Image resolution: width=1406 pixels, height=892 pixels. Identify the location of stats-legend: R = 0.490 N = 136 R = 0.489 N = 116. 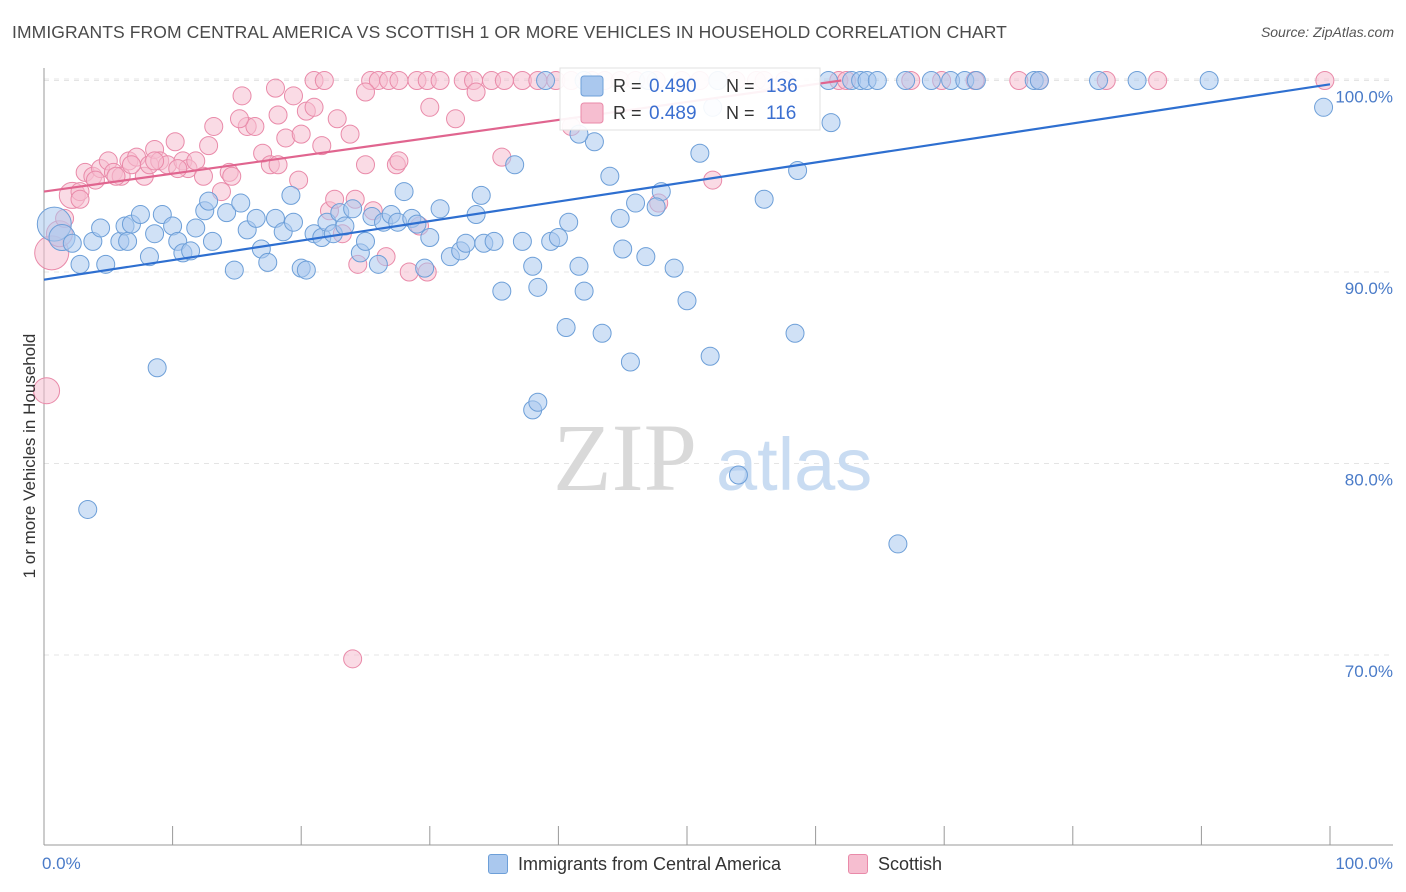
(690, 99).